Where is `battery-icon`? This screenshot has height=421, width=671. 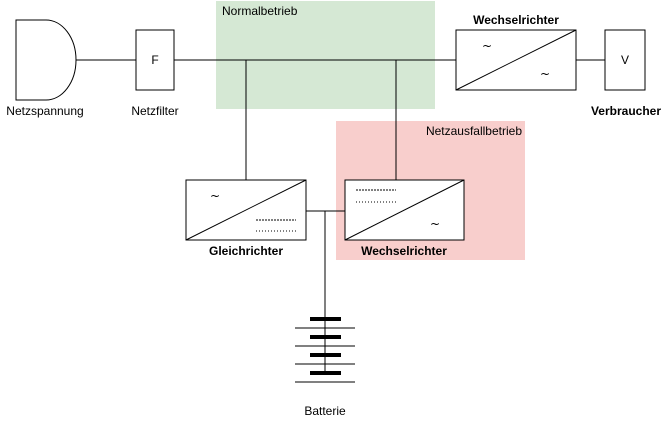 battery-icon is located at coordinates (325, 350).